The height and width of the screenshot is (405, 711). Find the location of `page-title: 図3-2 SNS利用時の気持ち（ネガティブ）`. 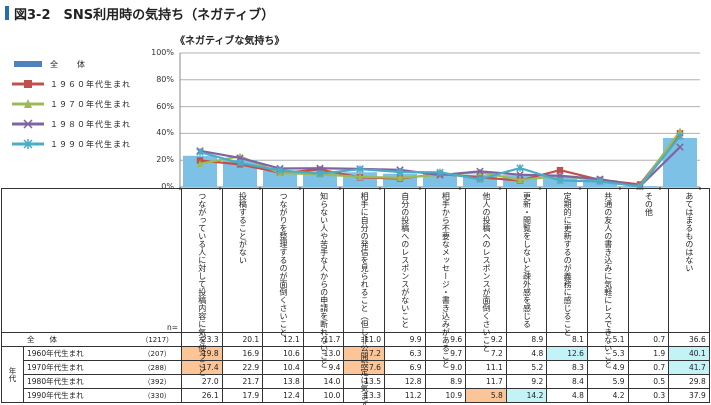

page-title: 図3-2 SNS利用時の気持ち（ネガティブ） is located at coordinates (144, 15).